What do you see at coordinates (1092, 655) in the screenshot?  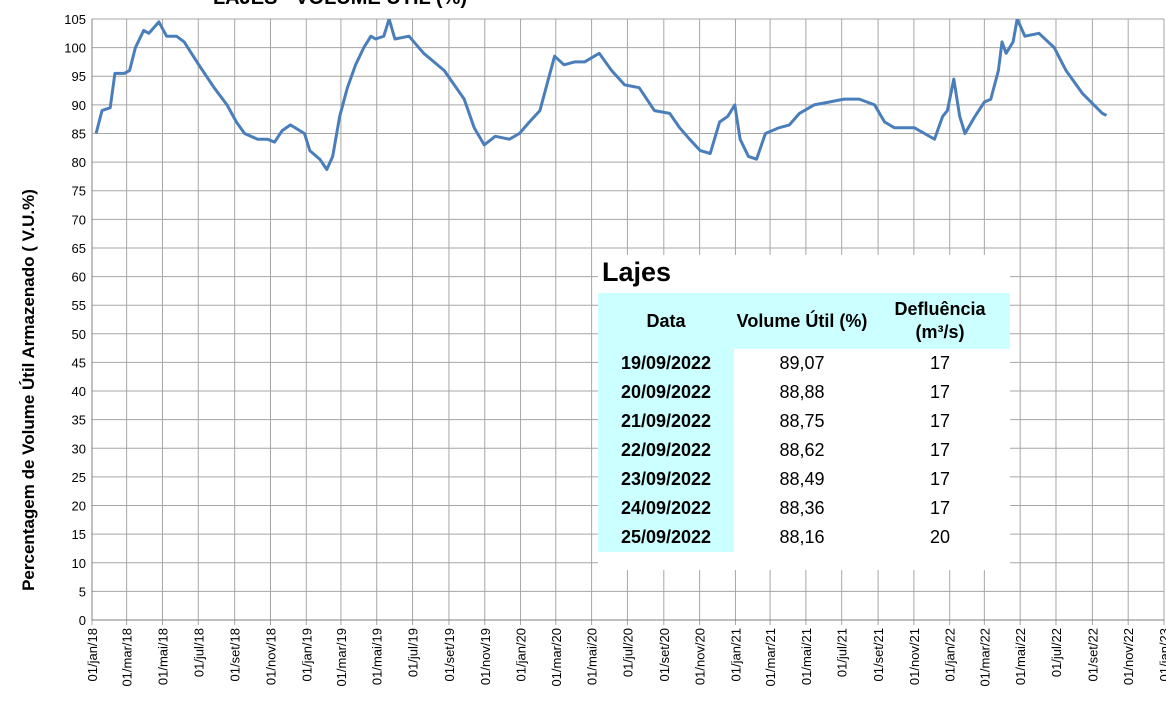 I see `x-tick-label: 01/set/22` at bounding box center [1092, 655].